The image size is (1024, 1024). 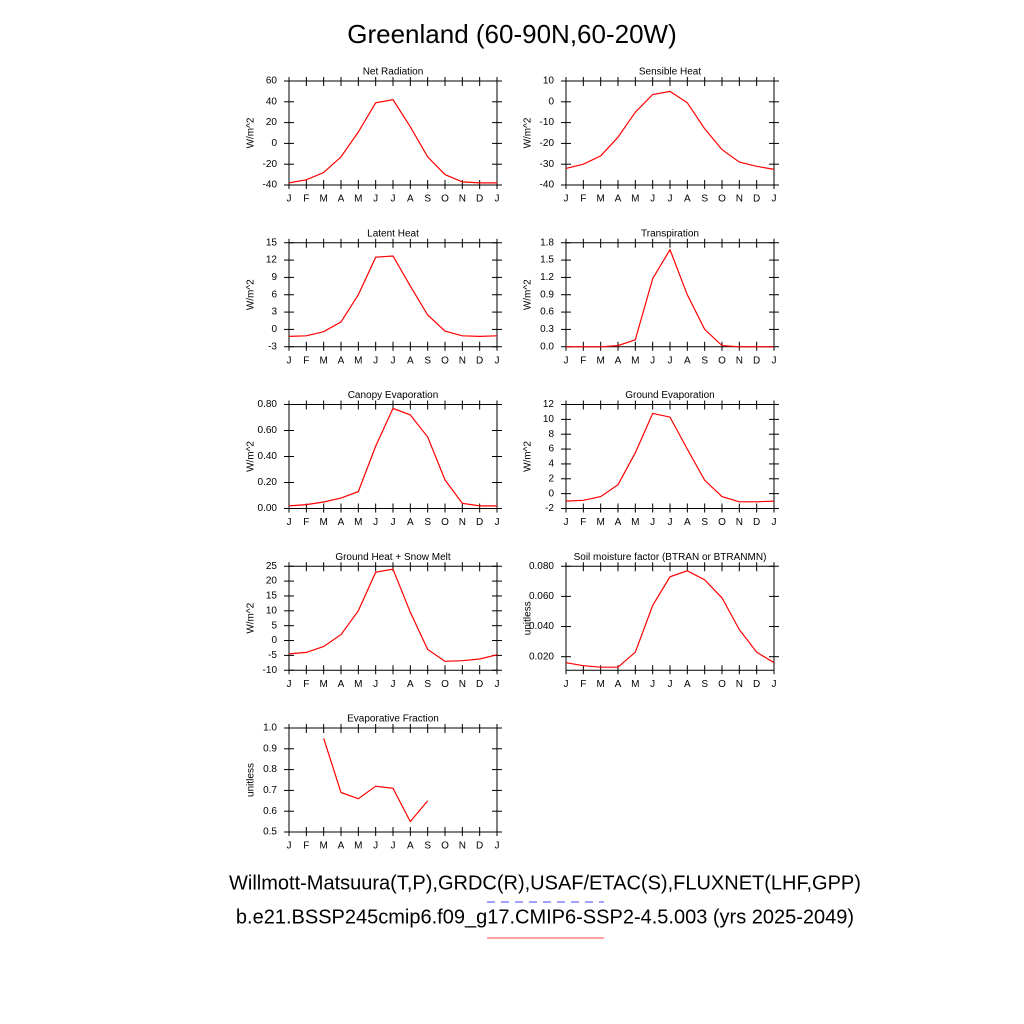 I want to click on panel-title: Transpiration, so click(x=670, y=233).